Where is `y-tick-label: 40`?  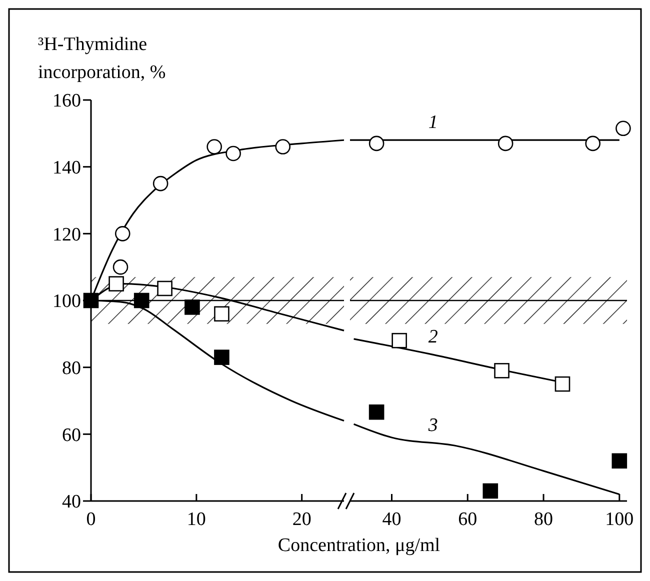 y-tick-label: 40 is located at coordinates (71, 502).